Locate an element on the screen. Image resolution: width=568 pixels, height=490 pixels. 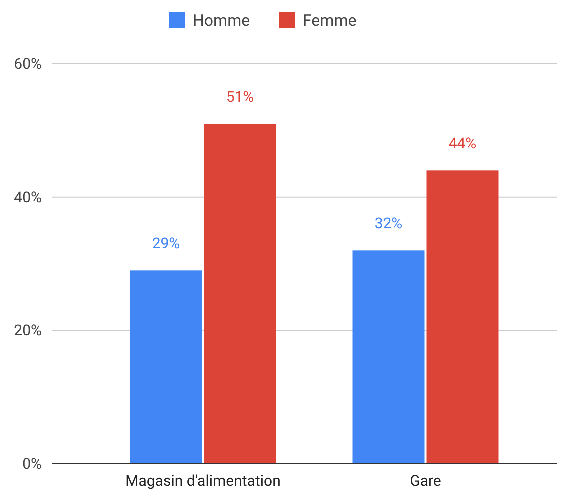
y-tick-label: 40% is located at coordinates (28, 197).